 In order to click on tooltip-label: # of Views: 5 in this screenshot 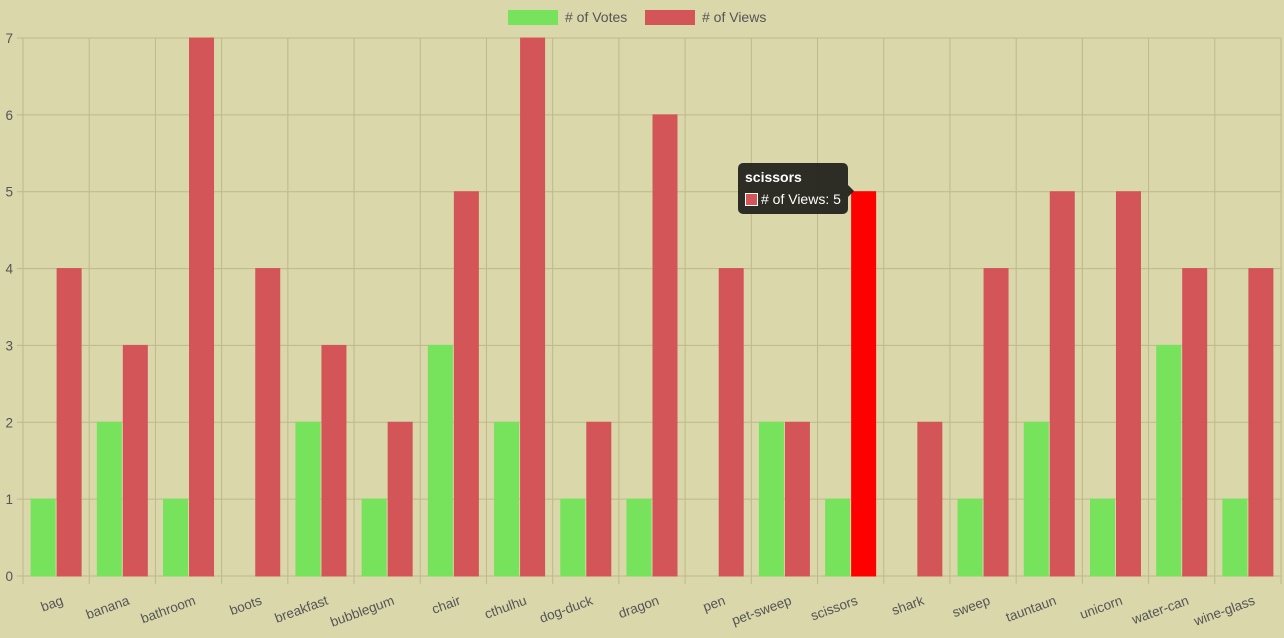, I will do `click(801, 199)`.